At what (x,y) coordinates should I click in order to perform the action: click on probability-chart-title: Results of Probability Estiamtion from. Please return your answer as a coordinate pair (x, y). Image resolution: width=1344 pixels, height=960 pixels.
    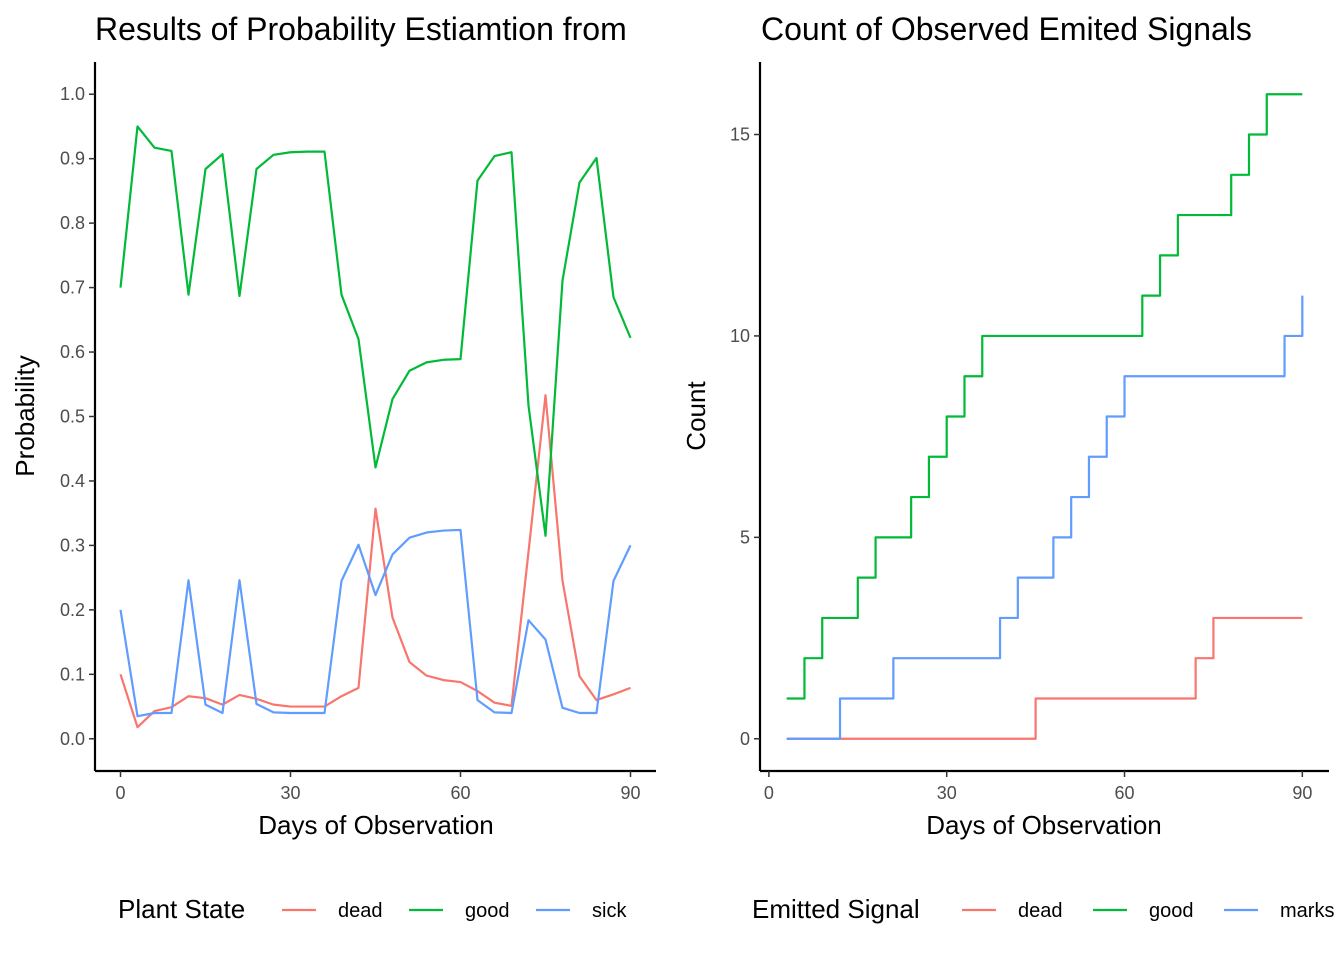
    Looking at the image, I should click on (361, 29).